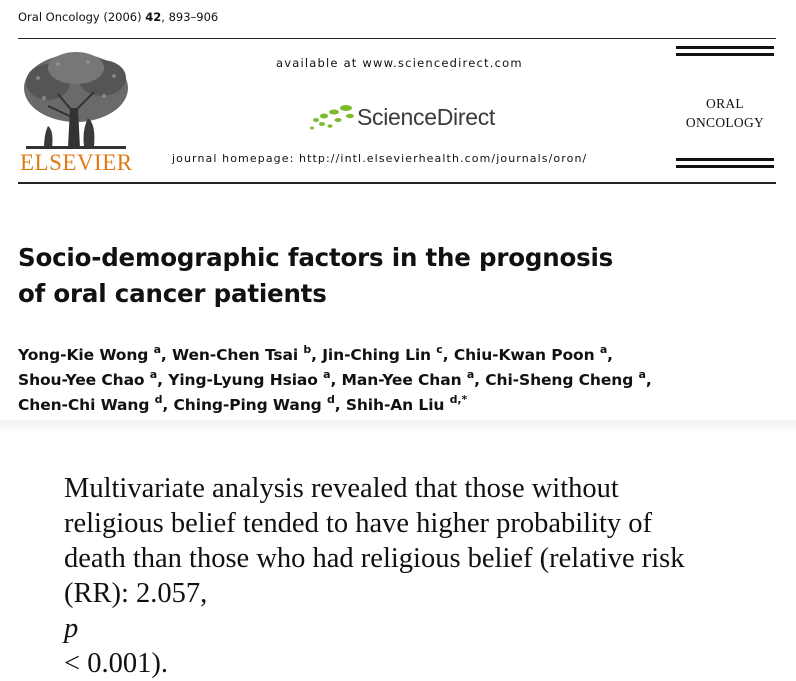  Describe the element at coordinates (332, 117) in the screenshot. I see `sciencedirect-dots-icon` at that location.